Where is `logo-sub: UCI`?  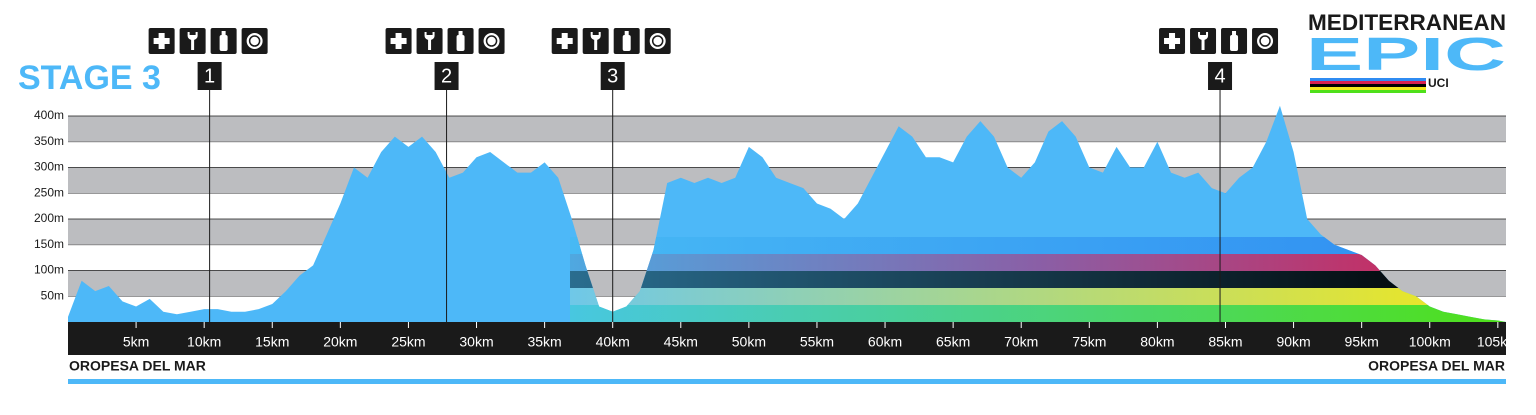 logo-sub: UCI is located at coordinates (1438, 83).